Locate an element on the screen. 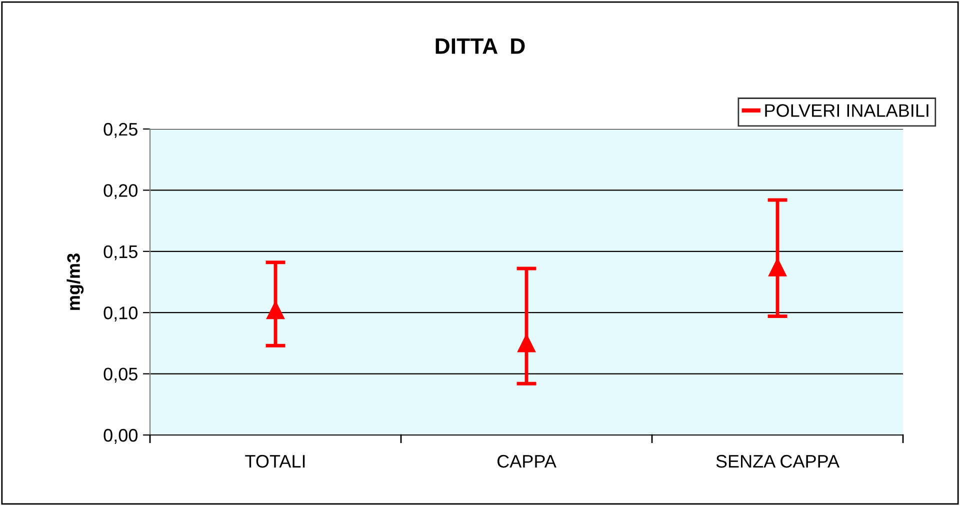 The width and height of the screenshot is (960, 506). x-tick-label: SENZA CAPPA is located at coordinates (778, 461).